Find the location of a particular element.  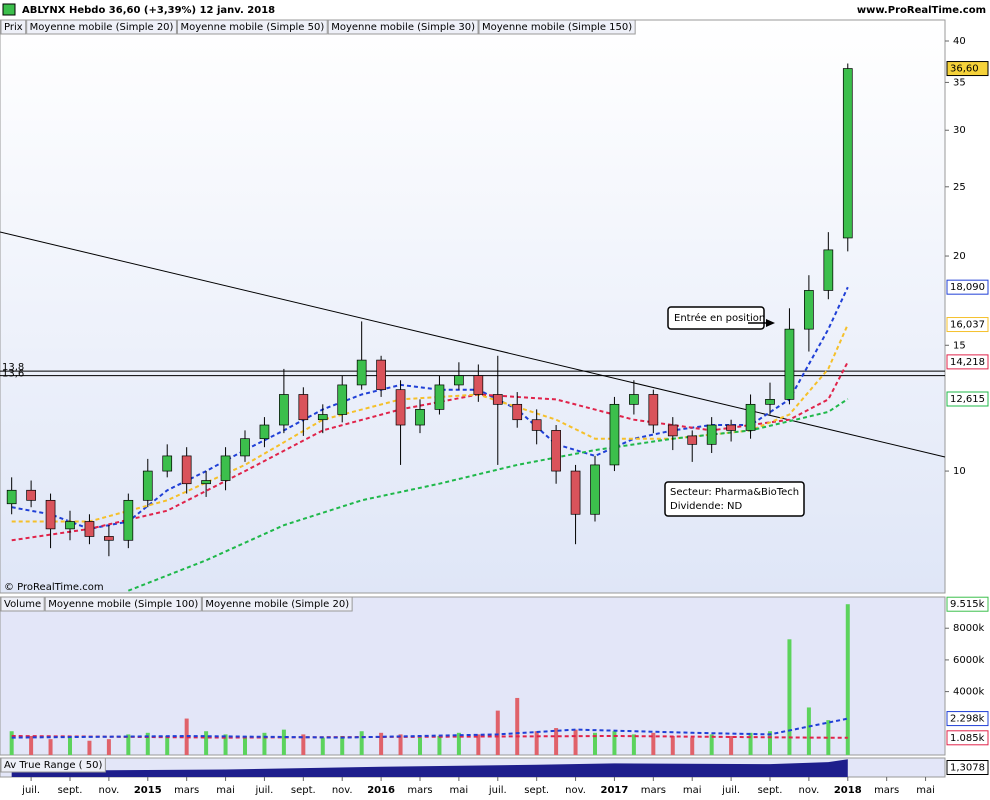

price-label: 9.515k is located at coordinates (967, 604).